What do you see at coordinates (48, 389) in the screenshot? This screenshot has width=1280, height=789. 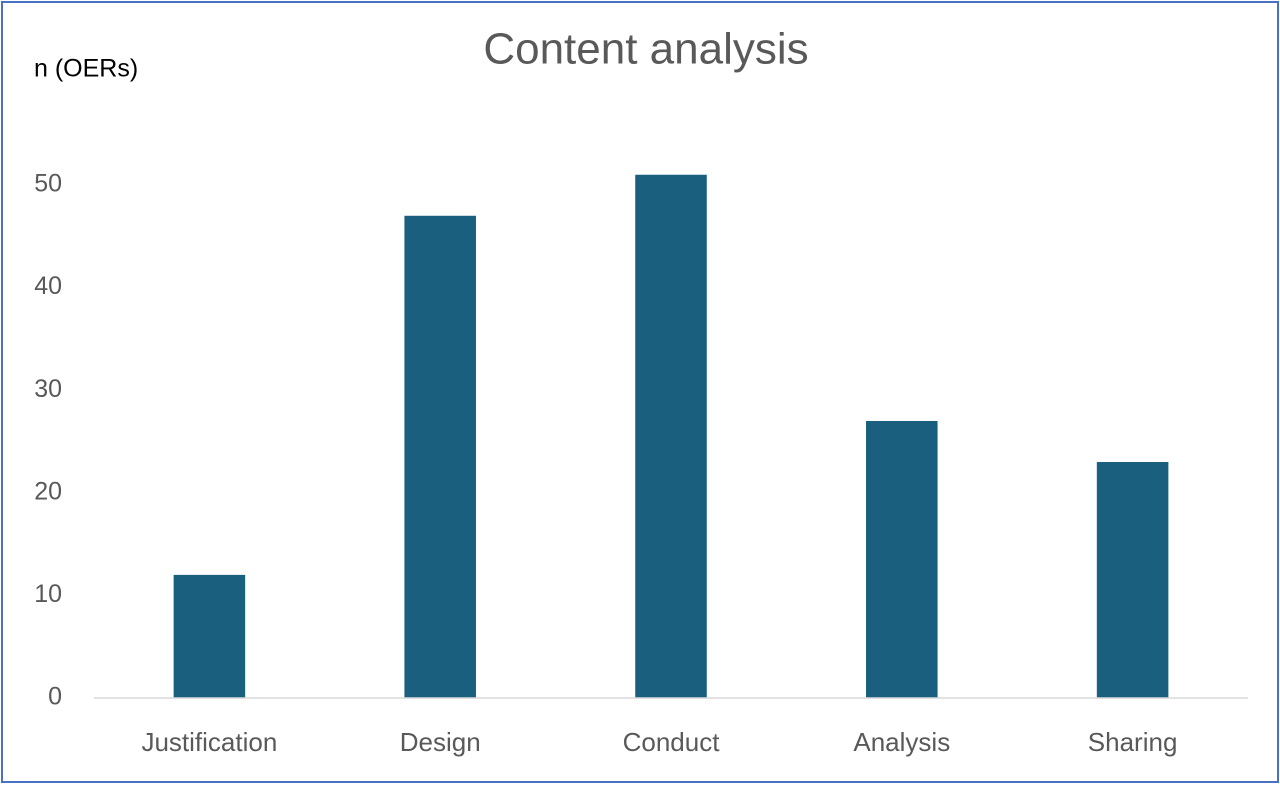 I see `y-tick-label: 30` at bounding box center [48, 389].